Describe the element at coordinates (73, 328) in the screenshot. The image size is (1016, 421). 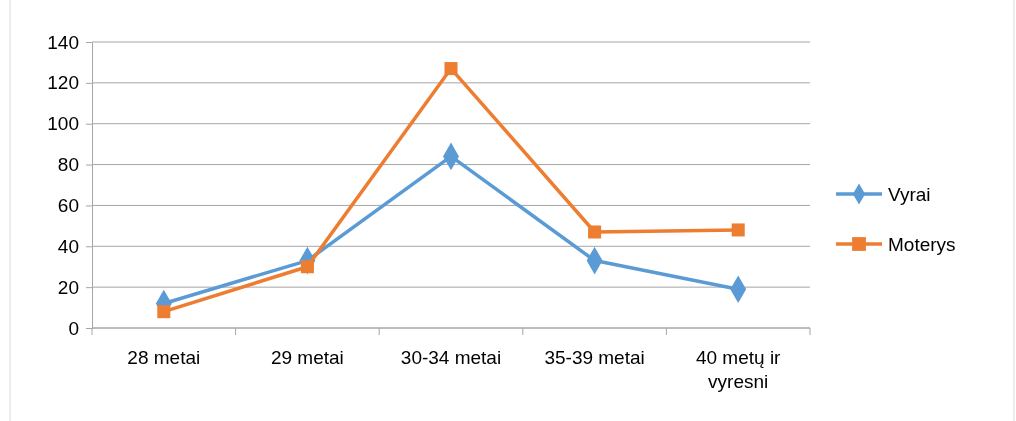
I see `y-tick-label: 0` at that location.